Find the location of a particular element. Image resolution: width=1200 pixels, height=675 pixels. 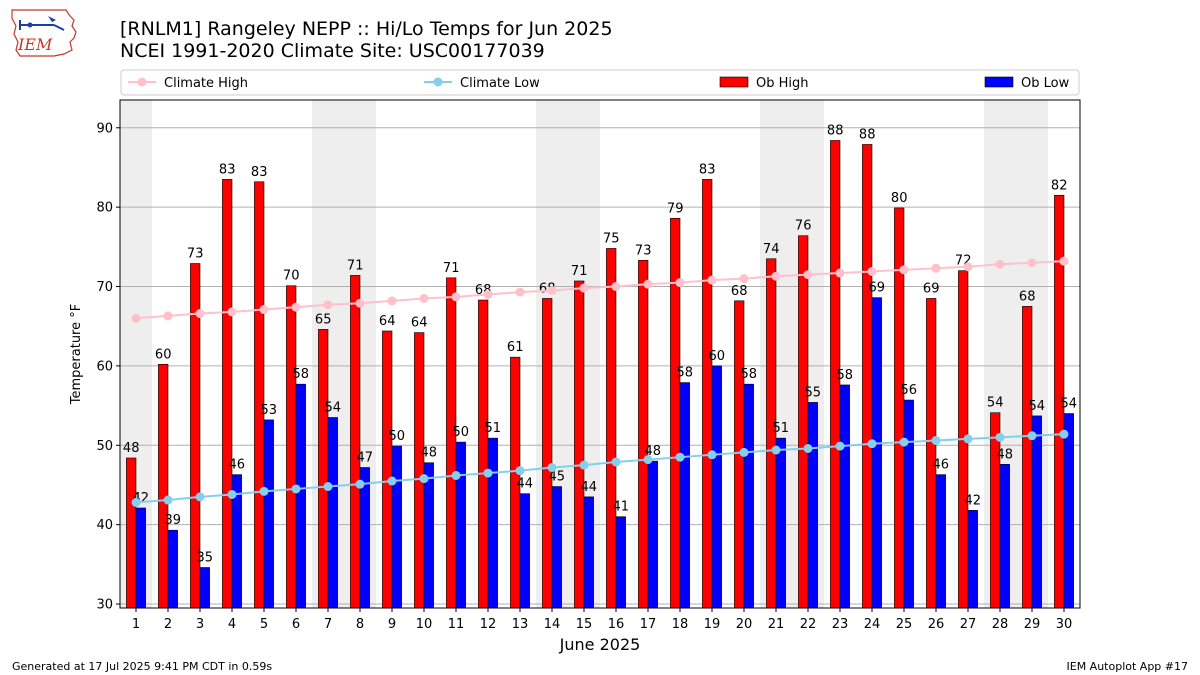

bar-label-ob-low: 48 is located at coordinates (1005, 454).